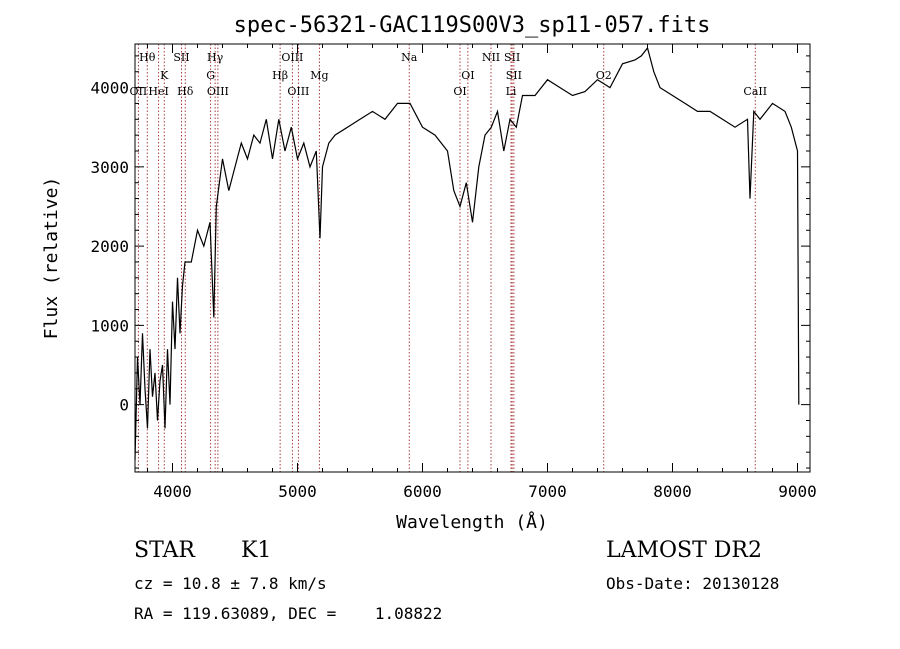 This screenshot has width=900, height=649. I want to click on y-tick-label: 4000, so click(109, 88).